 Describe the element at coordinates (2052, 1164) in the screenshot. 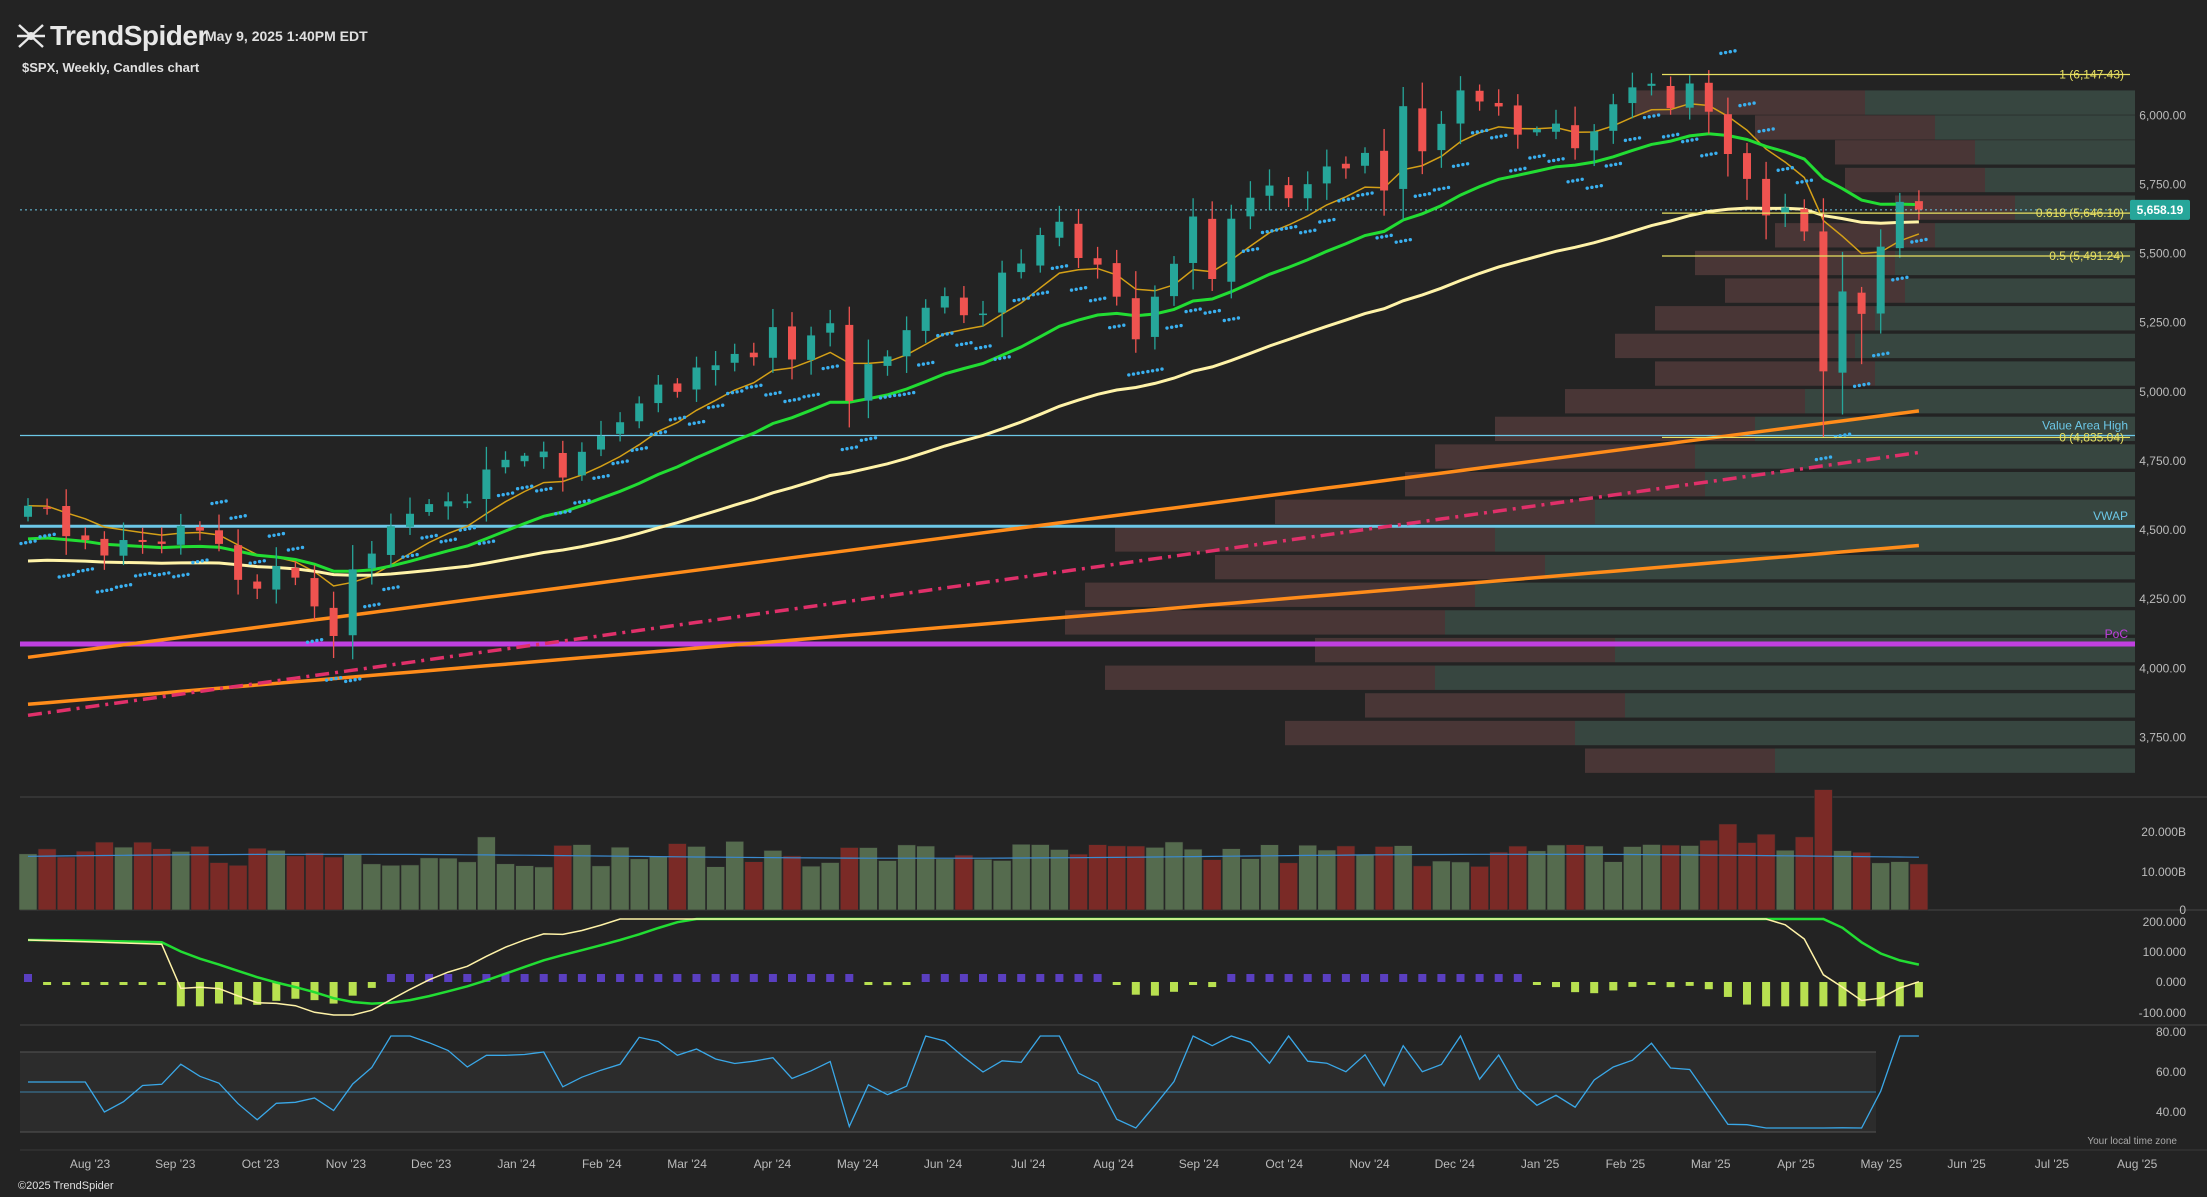

I see `time-tick-label: Jul '25` at that location.